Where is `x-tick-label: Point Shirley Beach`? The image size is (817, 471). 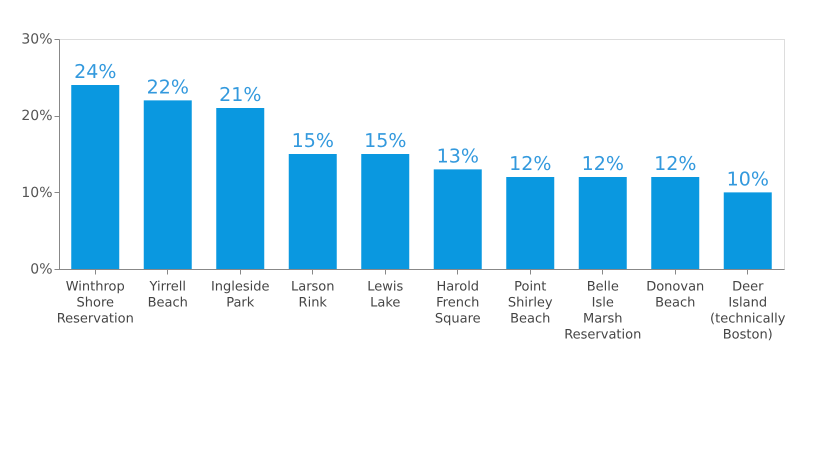 x-tick-label: Point Shirley Beach is located at coordinates (530, 303).